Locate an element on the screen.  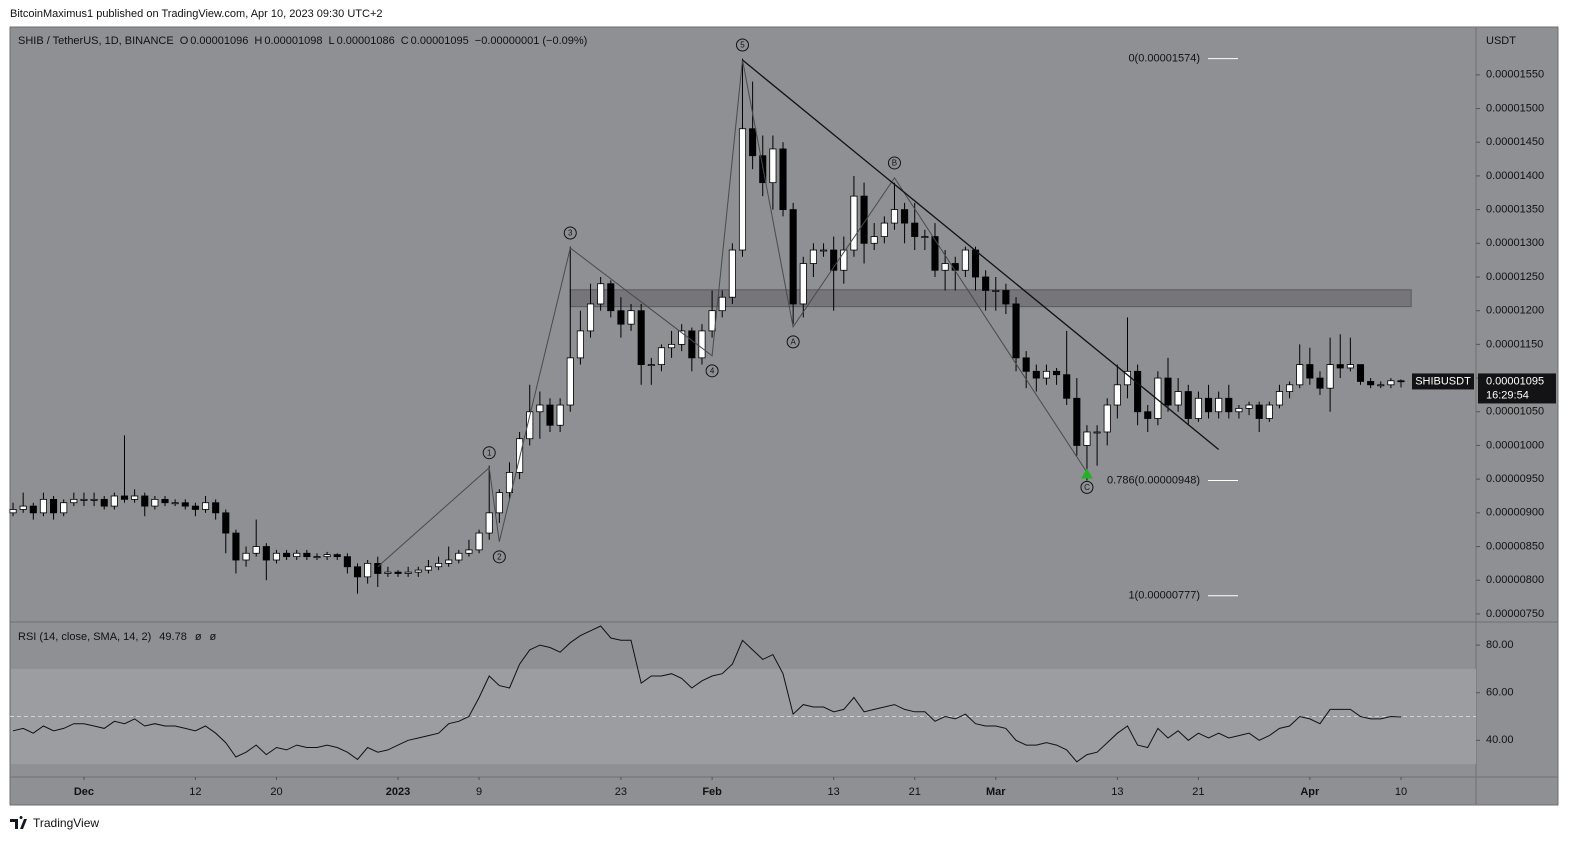
ohlc-key: L is located at coordinates (331, 41).